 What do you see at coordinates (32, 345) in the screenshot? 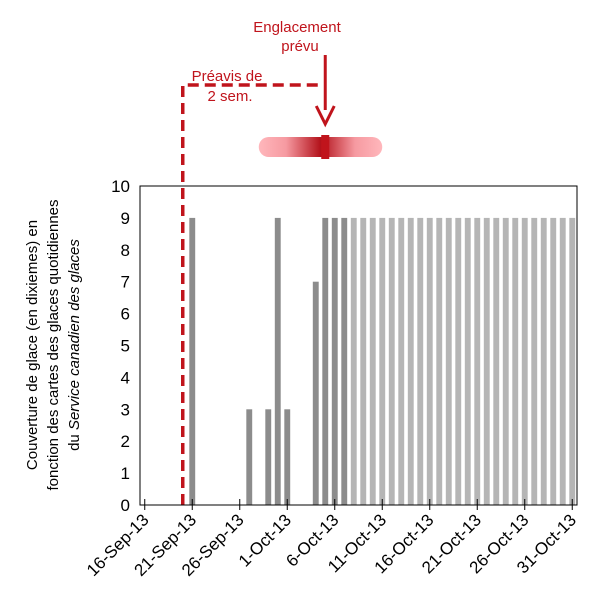
I see `y-axis-label-line1: Couverture de glace (en dixiemes) en` at bounding box center [32, 345].